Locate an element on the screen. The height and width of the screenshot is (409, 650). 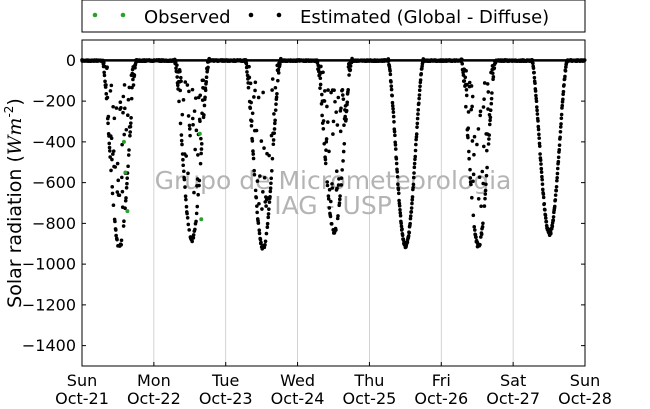
x-tick-label-date: Oct-23 is located at coordinates (226, 398).